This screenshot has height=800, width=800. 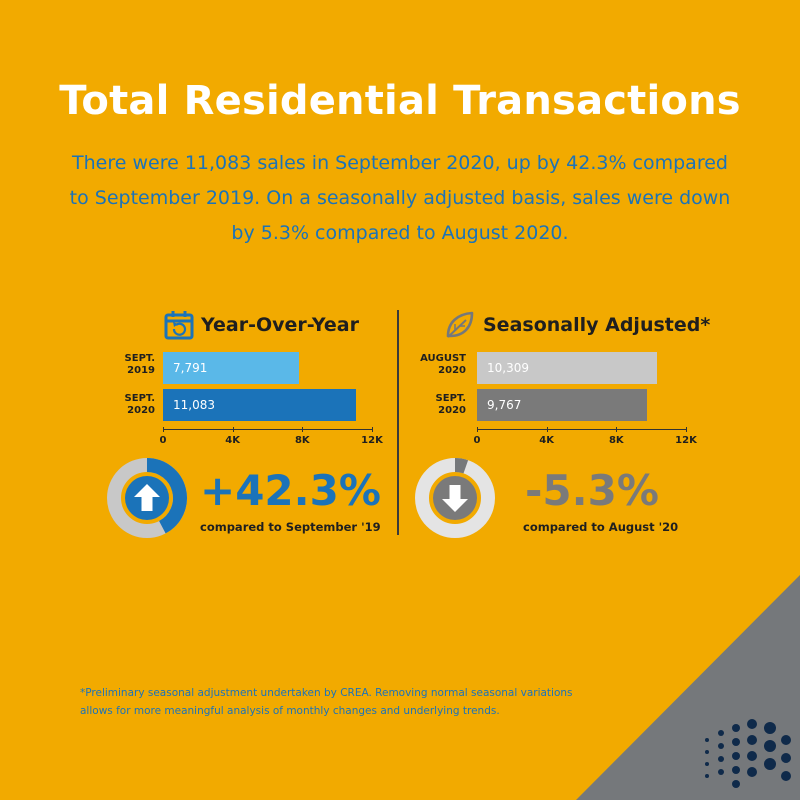 I want to click on sa-row-label-1: SEPT. 2020, so click(x=450, y=404).